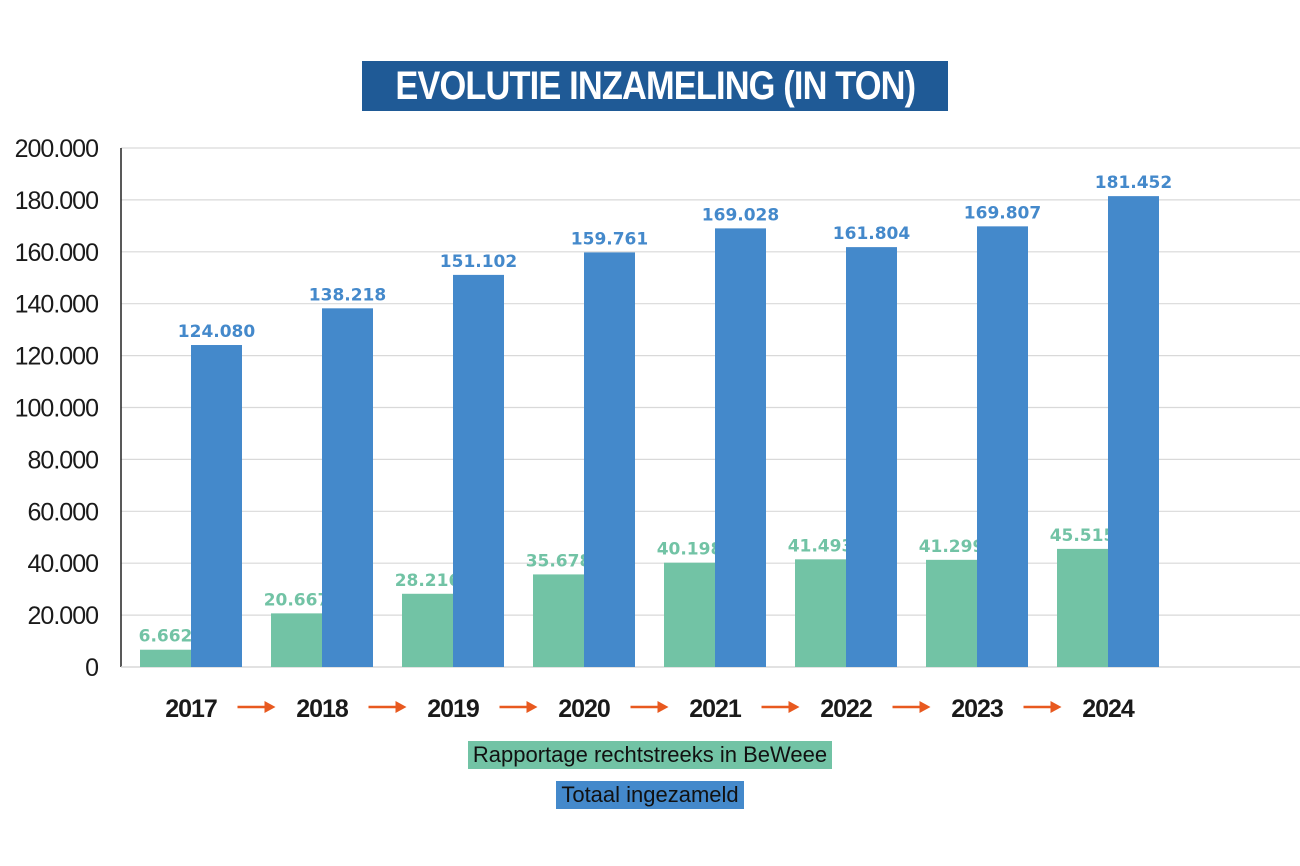 This screenshot has width=1300, height=866. What do you see at coordinates (56, 409) in the screenshot?
I see `y-tick-label: 100.000` at bounding box center [56, 409].